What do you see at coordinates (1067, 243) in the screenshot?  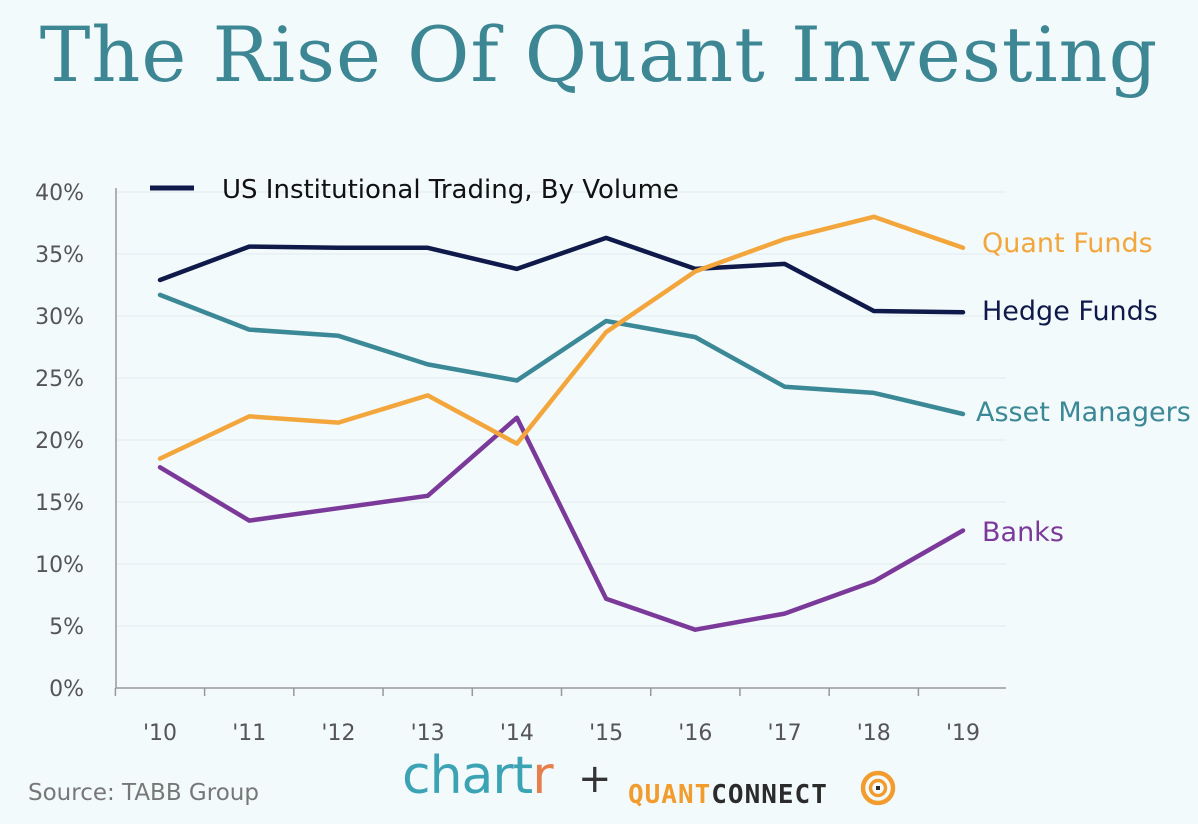 I see `series-label-quant-funds: Quant Funds` at bounding box center [1067, 243].